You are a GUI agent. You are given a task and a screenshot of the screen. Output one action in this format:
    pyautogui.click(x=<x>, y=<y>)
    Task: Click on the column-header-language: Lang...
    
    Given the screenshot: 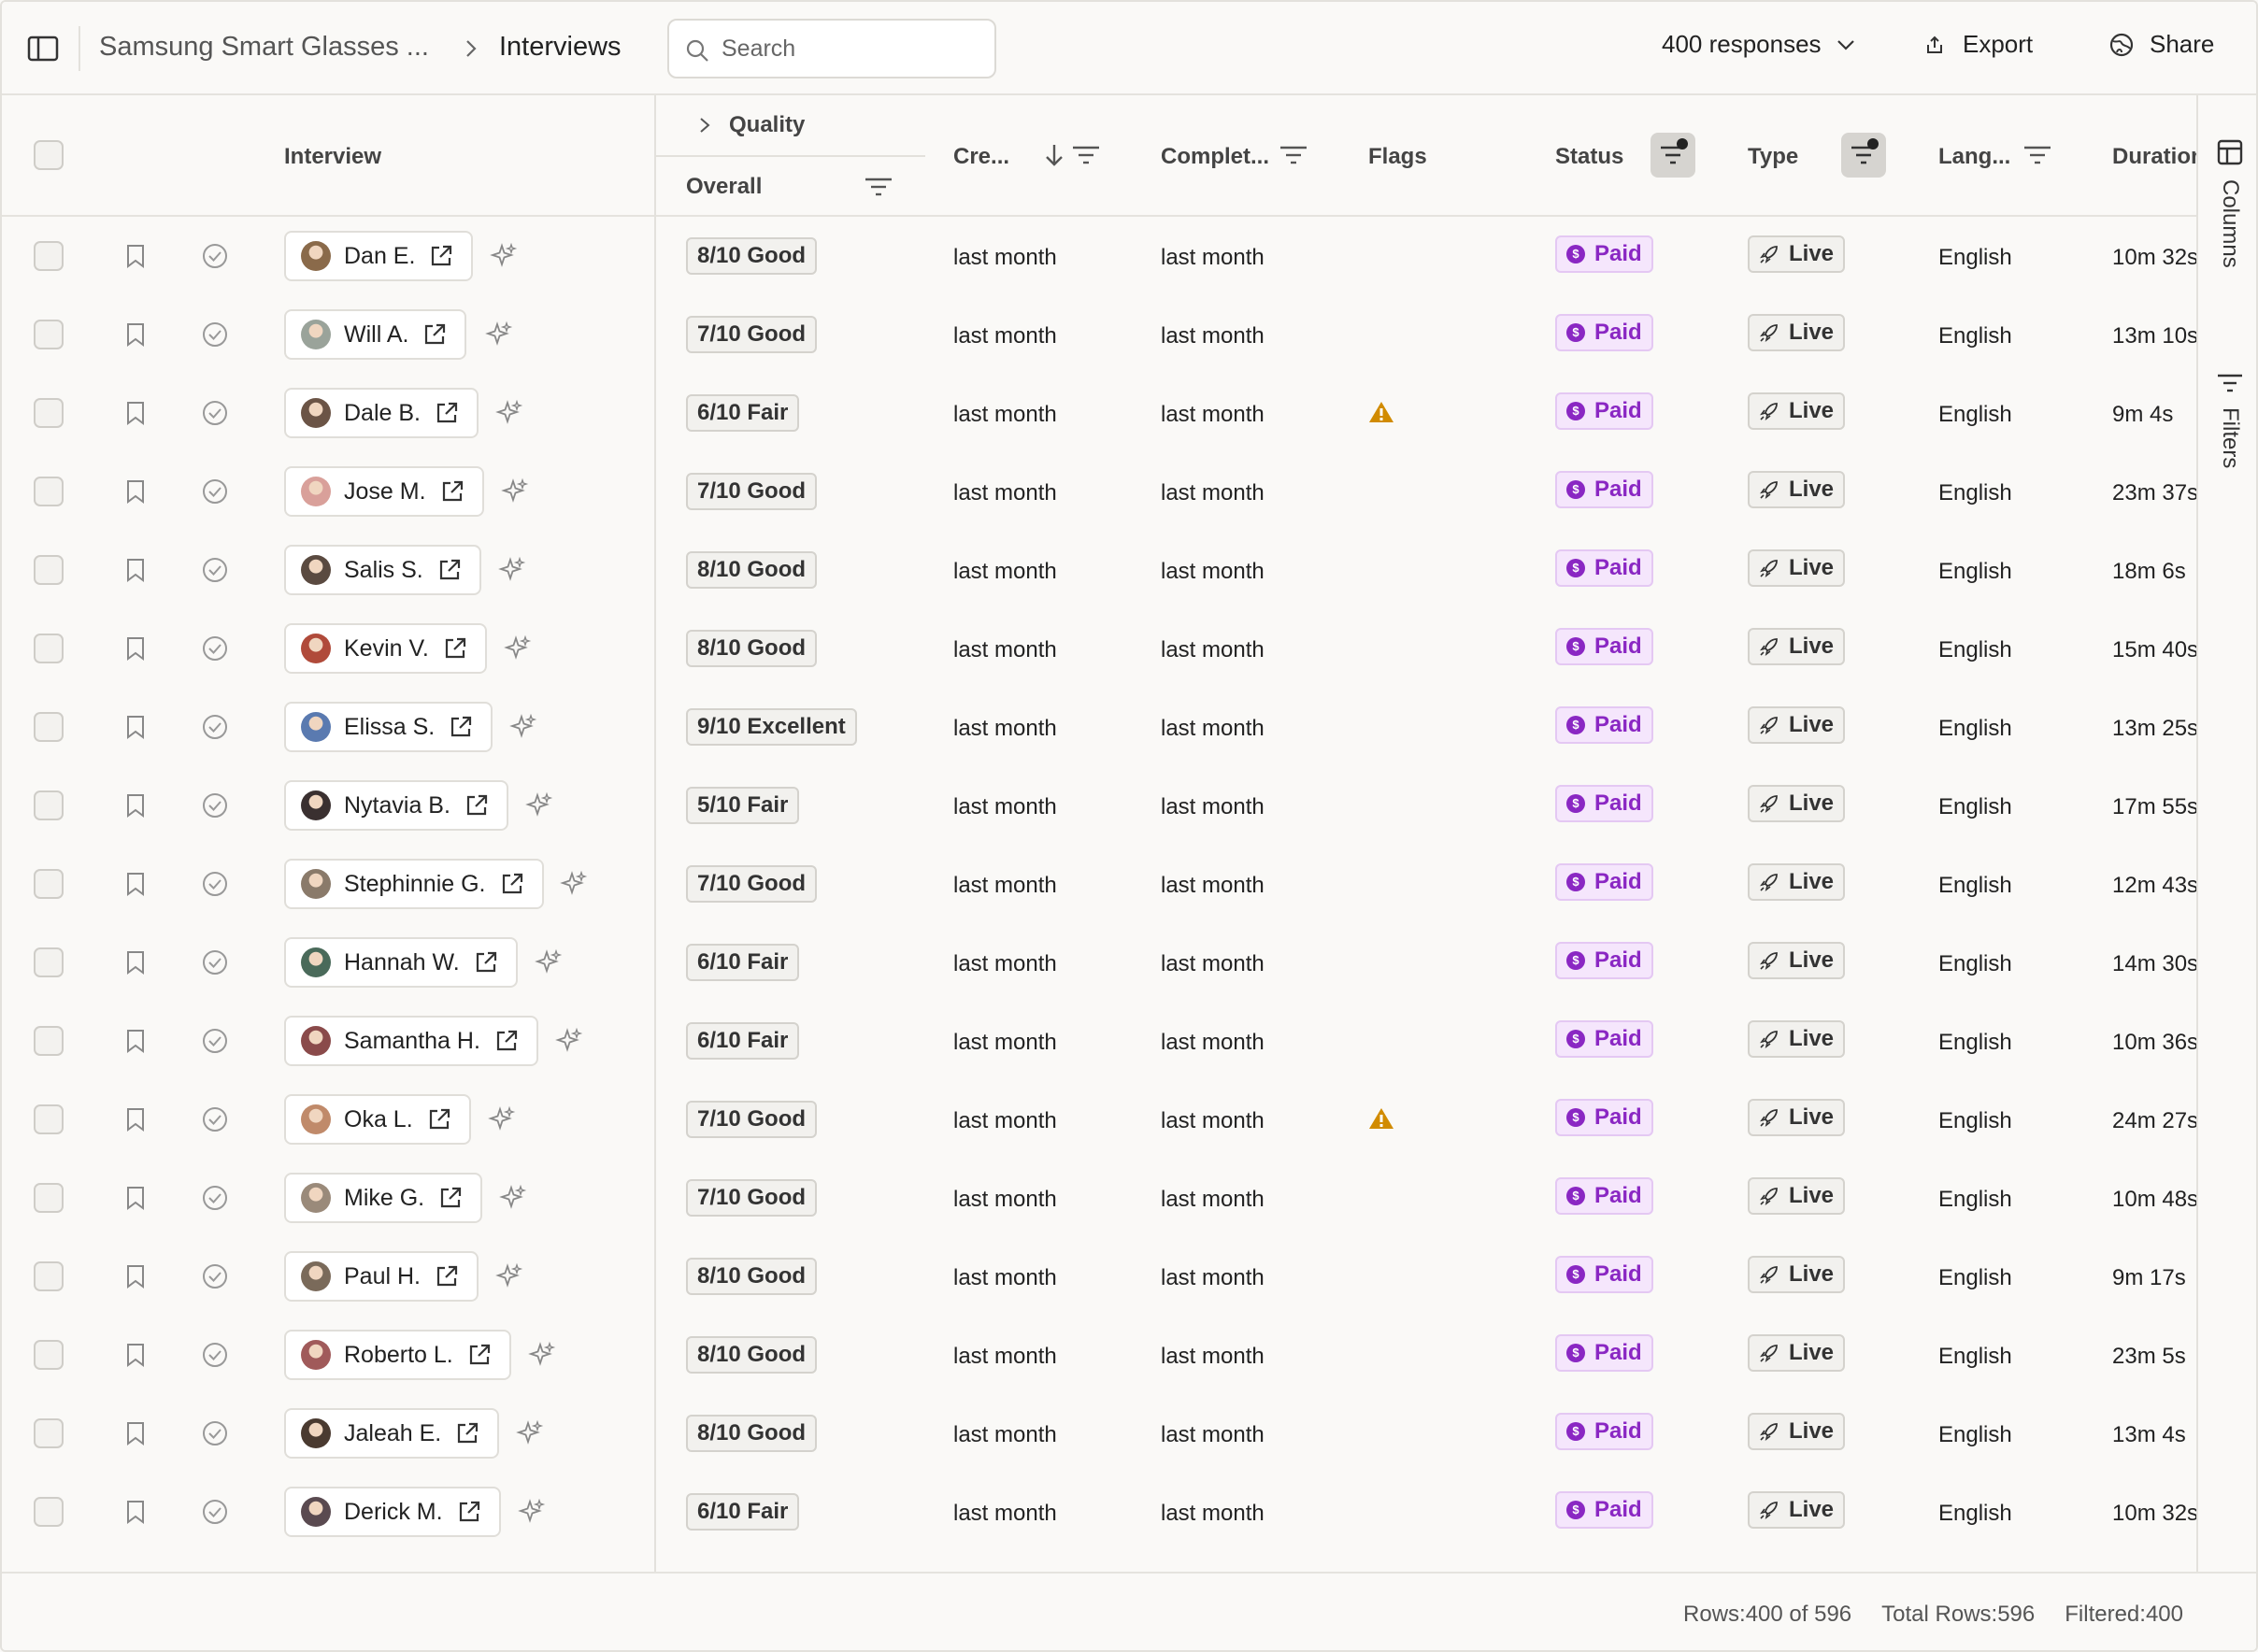 What is the action you would take?
    pyautogui.click(x=1974, y=156)
    